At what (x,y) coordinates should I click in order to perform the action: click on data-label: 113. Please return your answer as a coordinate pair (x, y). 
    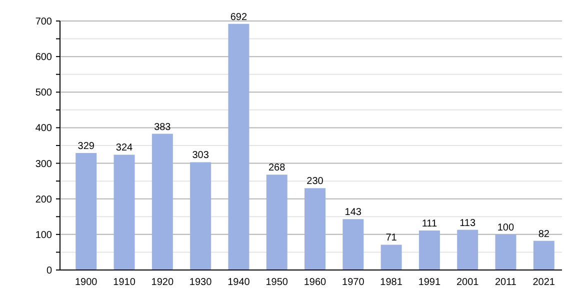
    Looking at the image, I should click on (468, 223).